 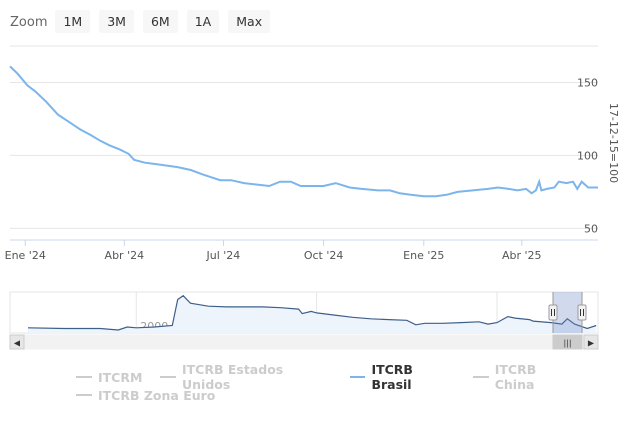 What do you see at coordinates (203, 21) in the screenshot?
I see `zoom-1a-button: 1A` at bounding box center [203, 21].